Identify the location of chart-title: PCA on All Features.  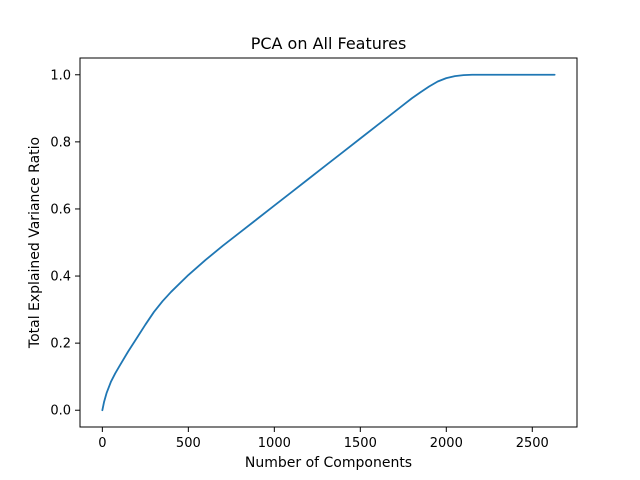
(329, 43).